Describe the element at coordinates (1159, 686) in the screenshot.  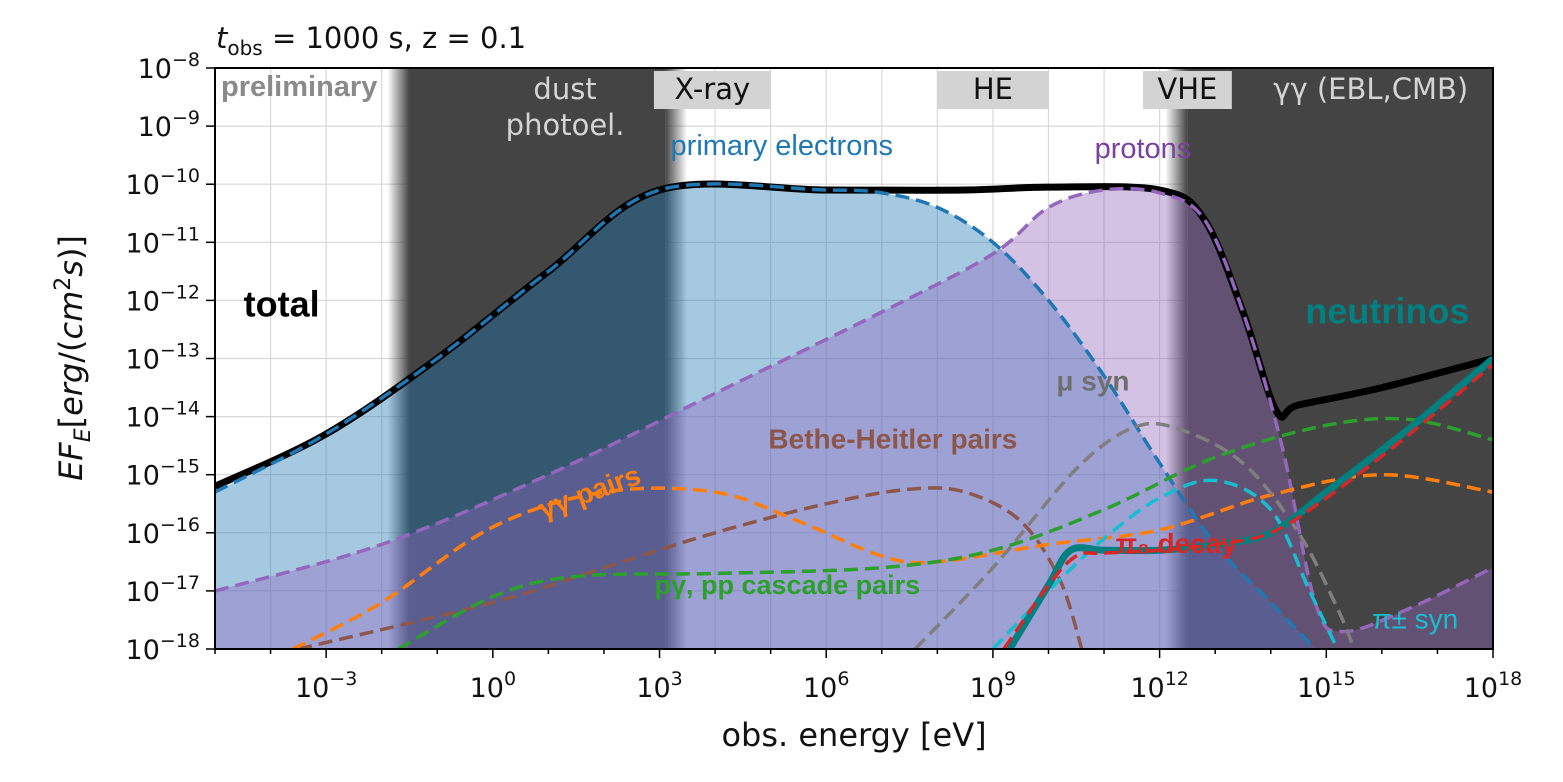
I see `x-tick-label: 10¹²` at that location.